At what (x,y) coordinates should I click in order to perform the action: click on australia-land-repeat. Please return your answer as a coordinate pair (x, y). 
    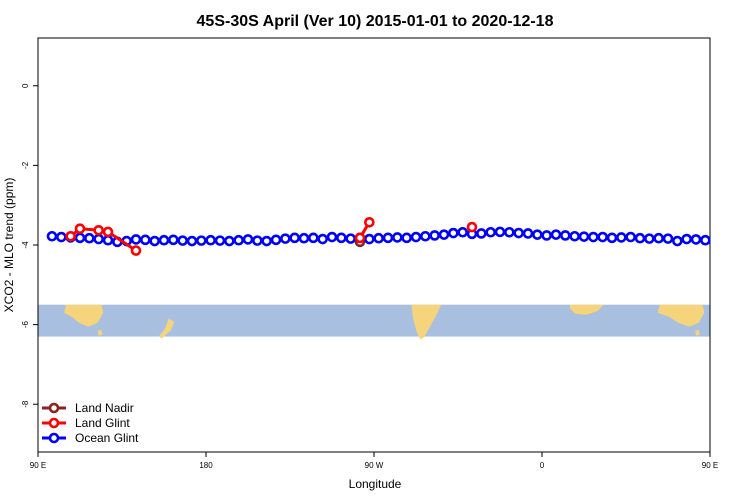
    Looking at the image, I should click on (681, 315).